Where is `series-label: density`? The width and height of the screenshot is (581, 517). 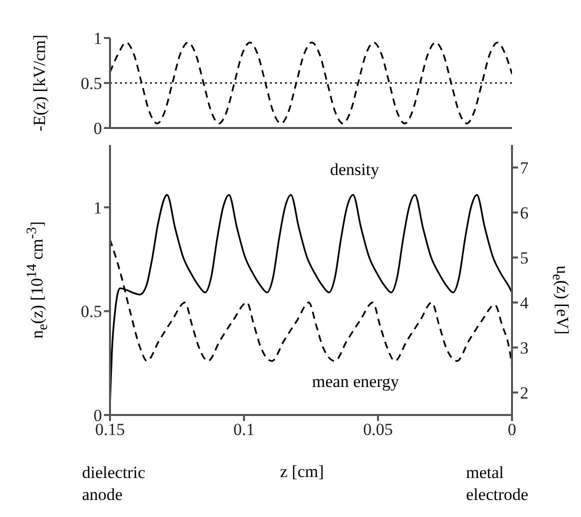 series-label: density is located at coordinates (355, 170).